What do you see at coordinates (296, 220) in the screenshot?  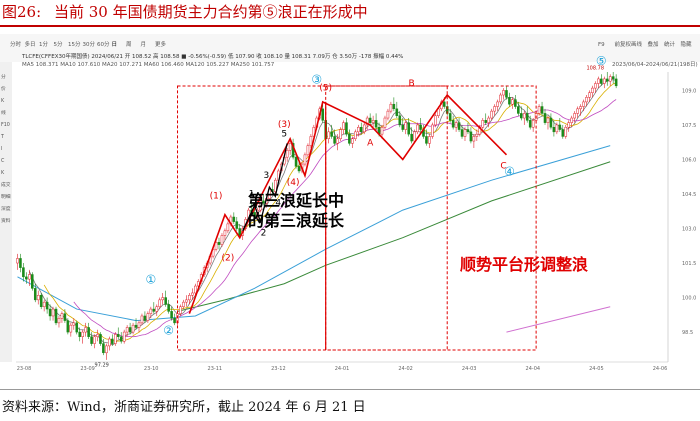 I see `third-wave-note-line2: 的第三浪延长` at bounding box center [296, 220].